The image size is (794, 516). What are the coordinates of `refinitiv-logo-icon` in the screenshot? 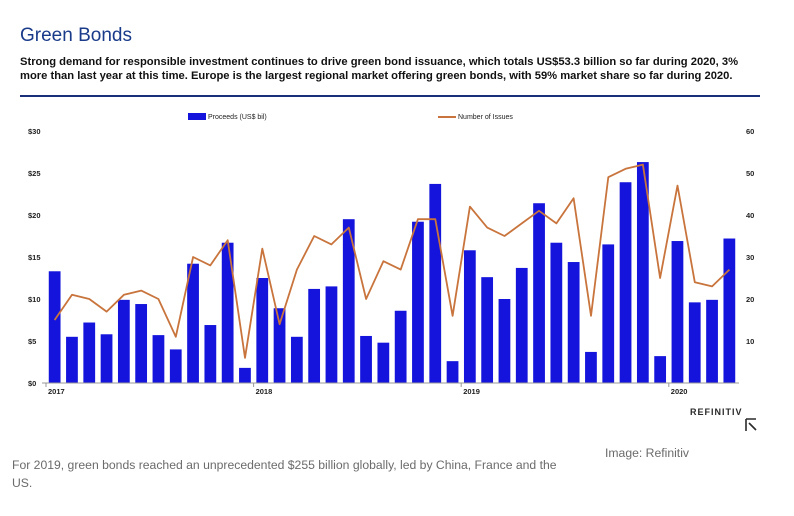 It's located at (751, 424).